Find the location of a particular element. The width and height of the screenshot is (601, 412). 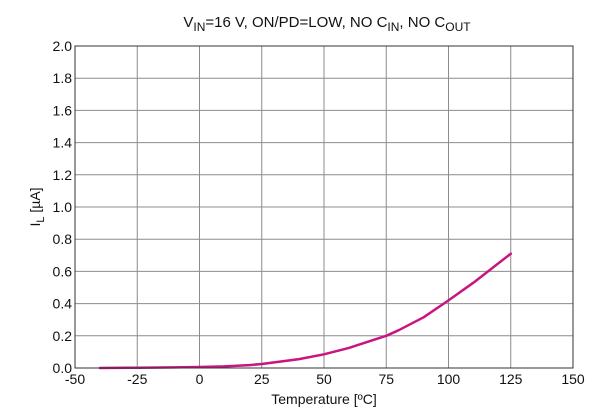

y-tick-label: 1.2 is located at coordinates (63, 175).